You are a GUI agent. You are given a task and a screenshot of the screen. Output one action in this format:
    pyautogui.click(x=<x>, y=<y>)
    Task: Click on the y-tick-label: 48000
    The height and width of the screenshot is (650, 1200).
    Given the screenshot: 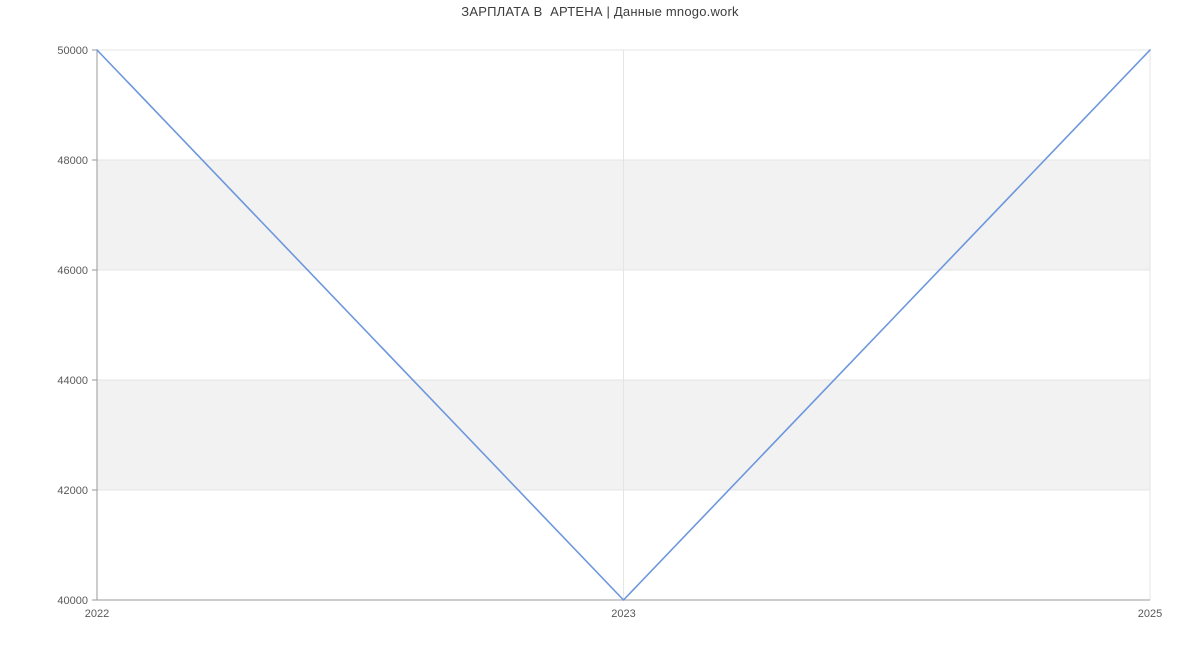 What is the action you would take?
    pyautogui.click(x=72, y=161)
    